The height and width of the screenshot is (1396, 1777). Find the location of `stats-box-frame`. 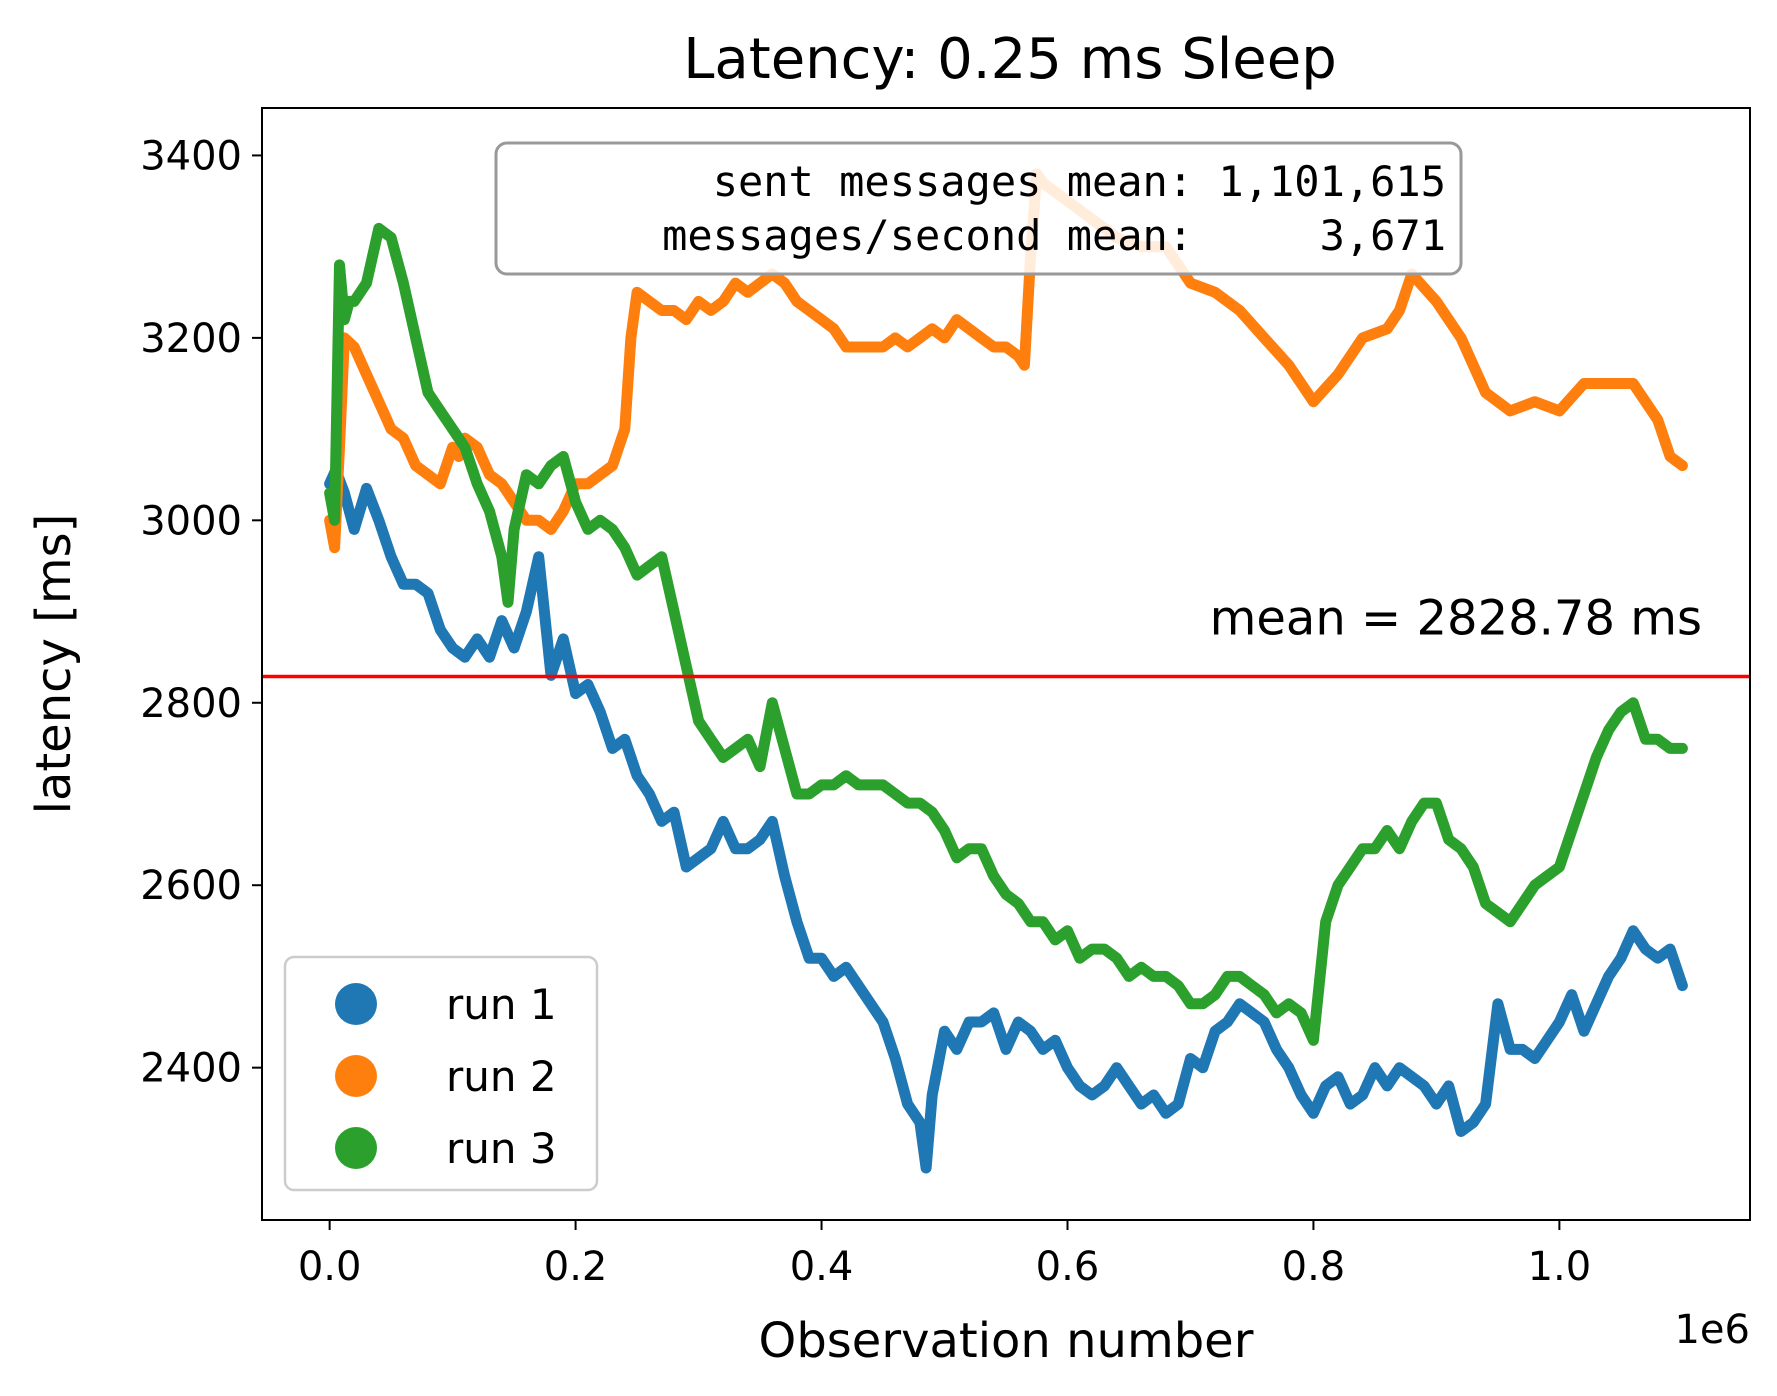

stats-box-frame is located at coordinates (978, 208).